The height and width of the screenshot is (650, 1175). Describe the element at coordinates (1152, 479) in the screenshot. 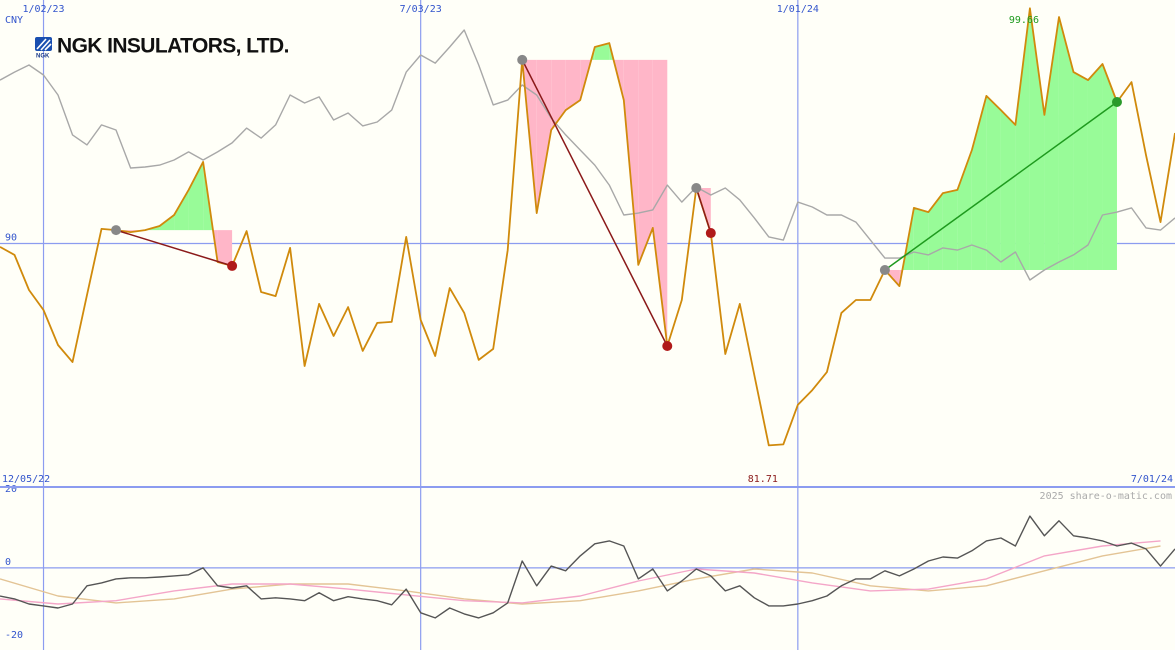

I see `x-range-label: 7/01/24` at that location.